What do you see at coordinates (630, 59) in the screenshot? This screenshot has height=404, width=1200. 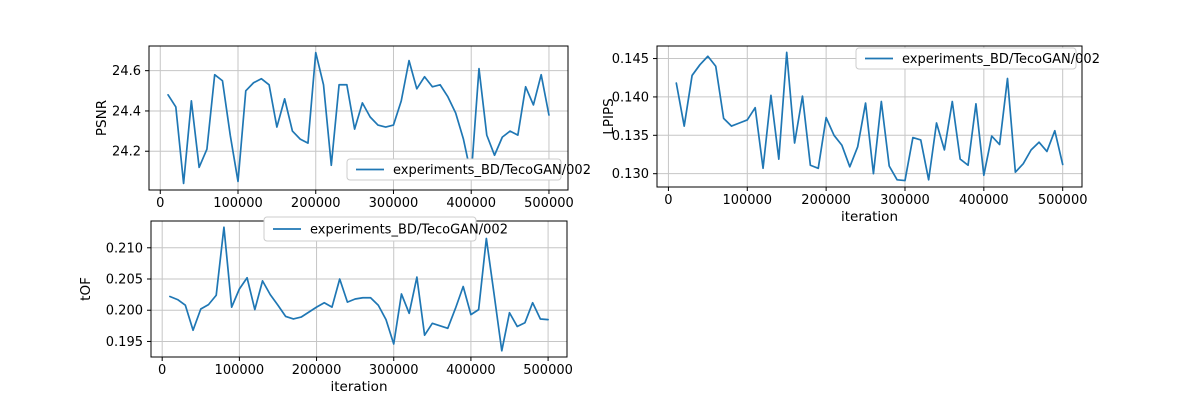 I see `y-tick-label: 0.145` at bounding box center [630, 59].